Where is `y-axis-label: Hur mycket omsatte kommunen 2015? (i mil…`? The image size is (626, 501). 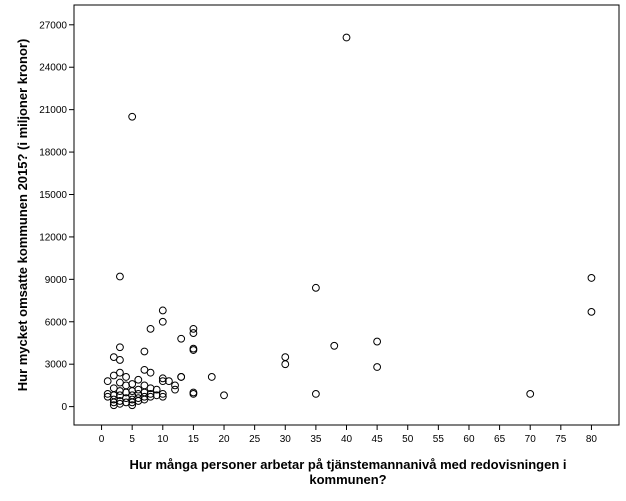 y-axis-label: Hur mycket omsatte kommunen 2015? (i mil… is located at coordinates (22, 215).